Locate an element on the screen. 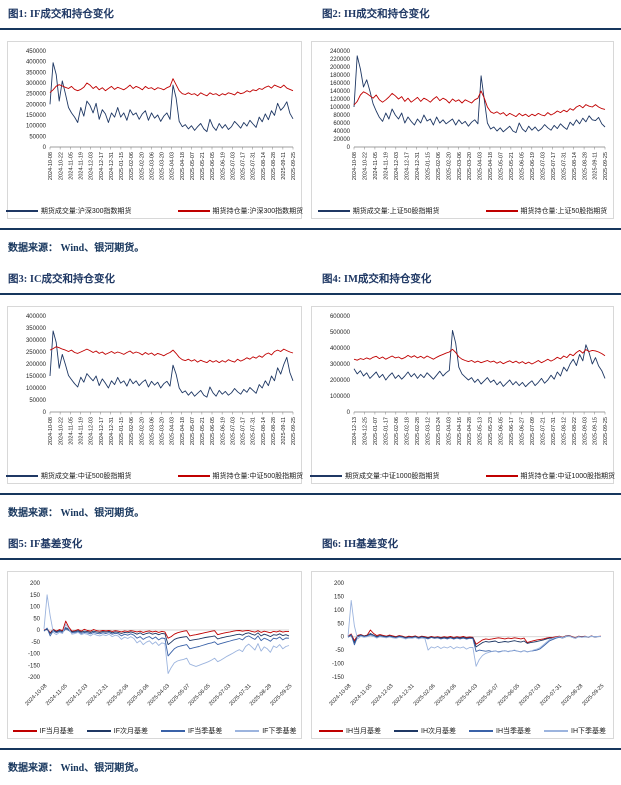 The height and width of the screenshot is (785, 621). legend-label: IF下季基差 is located at coordinates (279, 731).